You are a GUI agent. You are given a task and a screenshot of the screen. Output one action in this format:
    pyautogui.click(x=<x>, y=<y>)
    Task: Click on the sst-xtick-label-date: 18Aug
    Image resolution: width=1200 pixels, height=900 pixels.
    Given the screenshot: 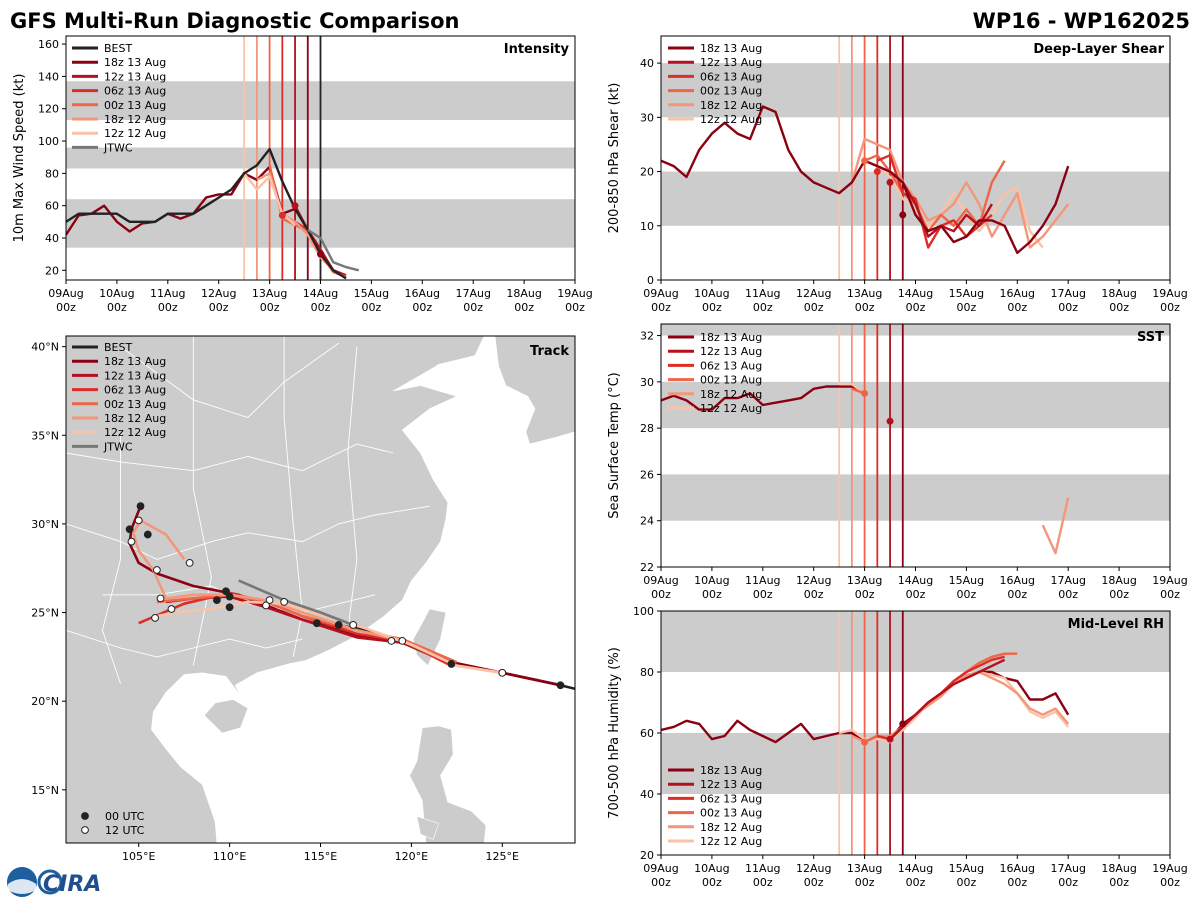 What is the action you would take?
    pyautogui.click(x=1118, y=580)
    